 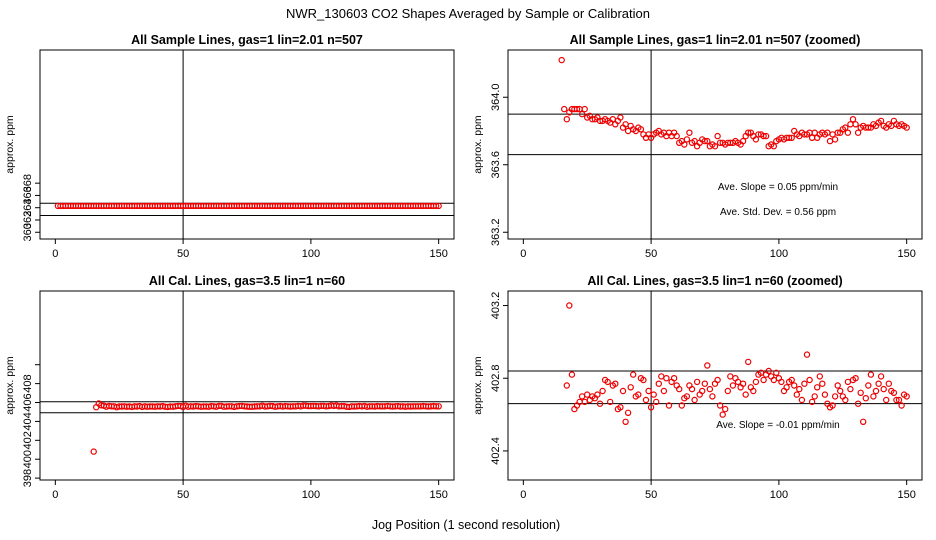 What do you see at coordinates (734, 103) in the screenshot?
I see `data-points` at bounding box center [734, 103].